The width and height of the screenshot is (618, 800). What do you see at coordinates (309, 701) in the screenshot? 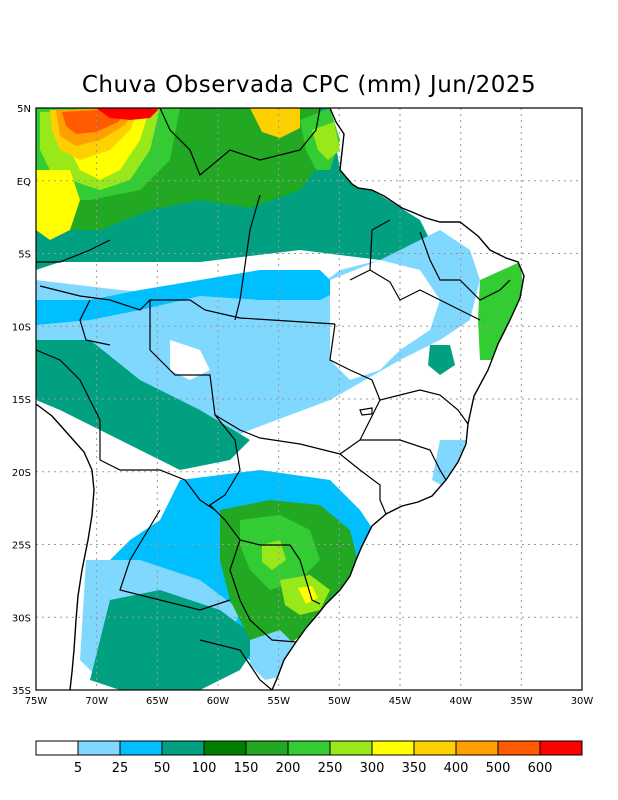
I see `longitude-tick-labels: 75W 70W 65W 60W 55W 50W 45W 40W 35W 30W` at bounding box center [309, 701].